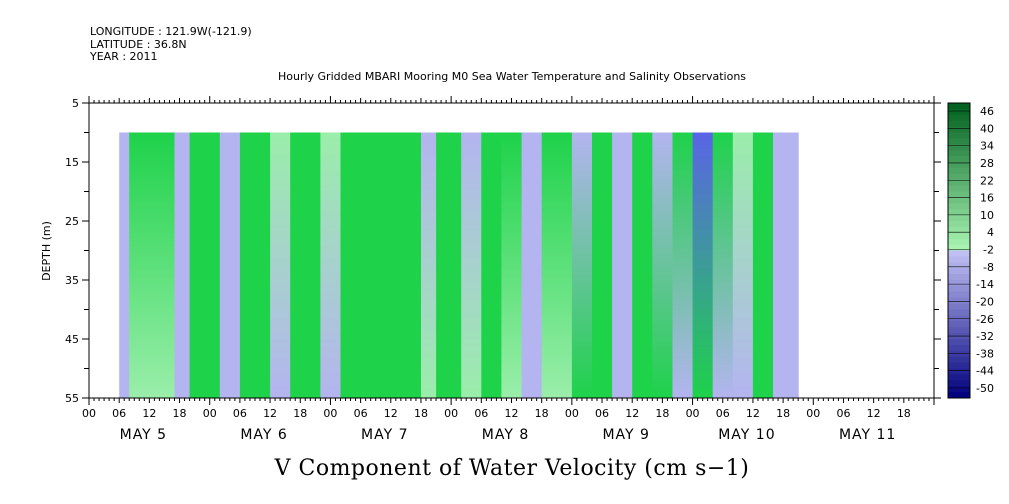 This screenshot has height=504, width=1009. What do you see at coordinates (72, 221) in the screenshot?
I see `y-tick-label: 25` at bounding box center [72, 221].